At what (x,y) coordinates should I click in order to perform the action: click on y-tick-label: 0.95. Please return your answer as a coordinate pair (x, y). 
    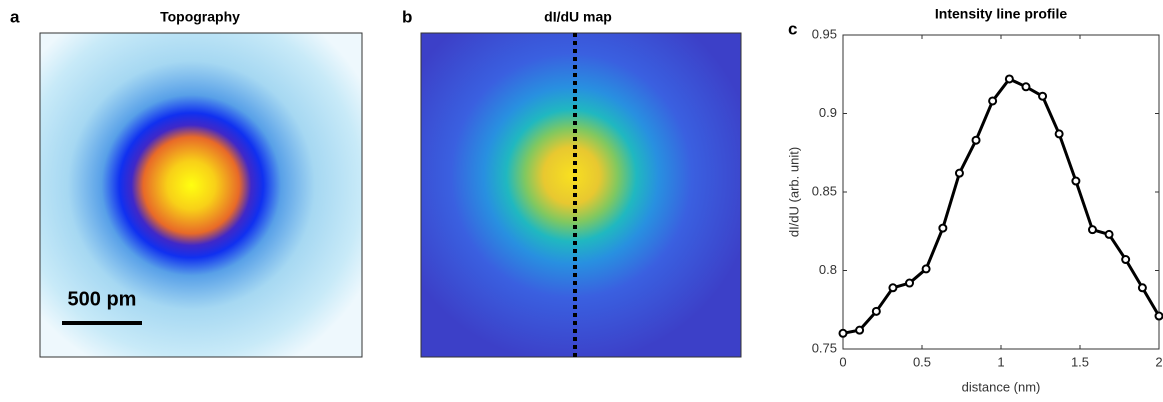
    Looking at the image, I should click on (824, 33).